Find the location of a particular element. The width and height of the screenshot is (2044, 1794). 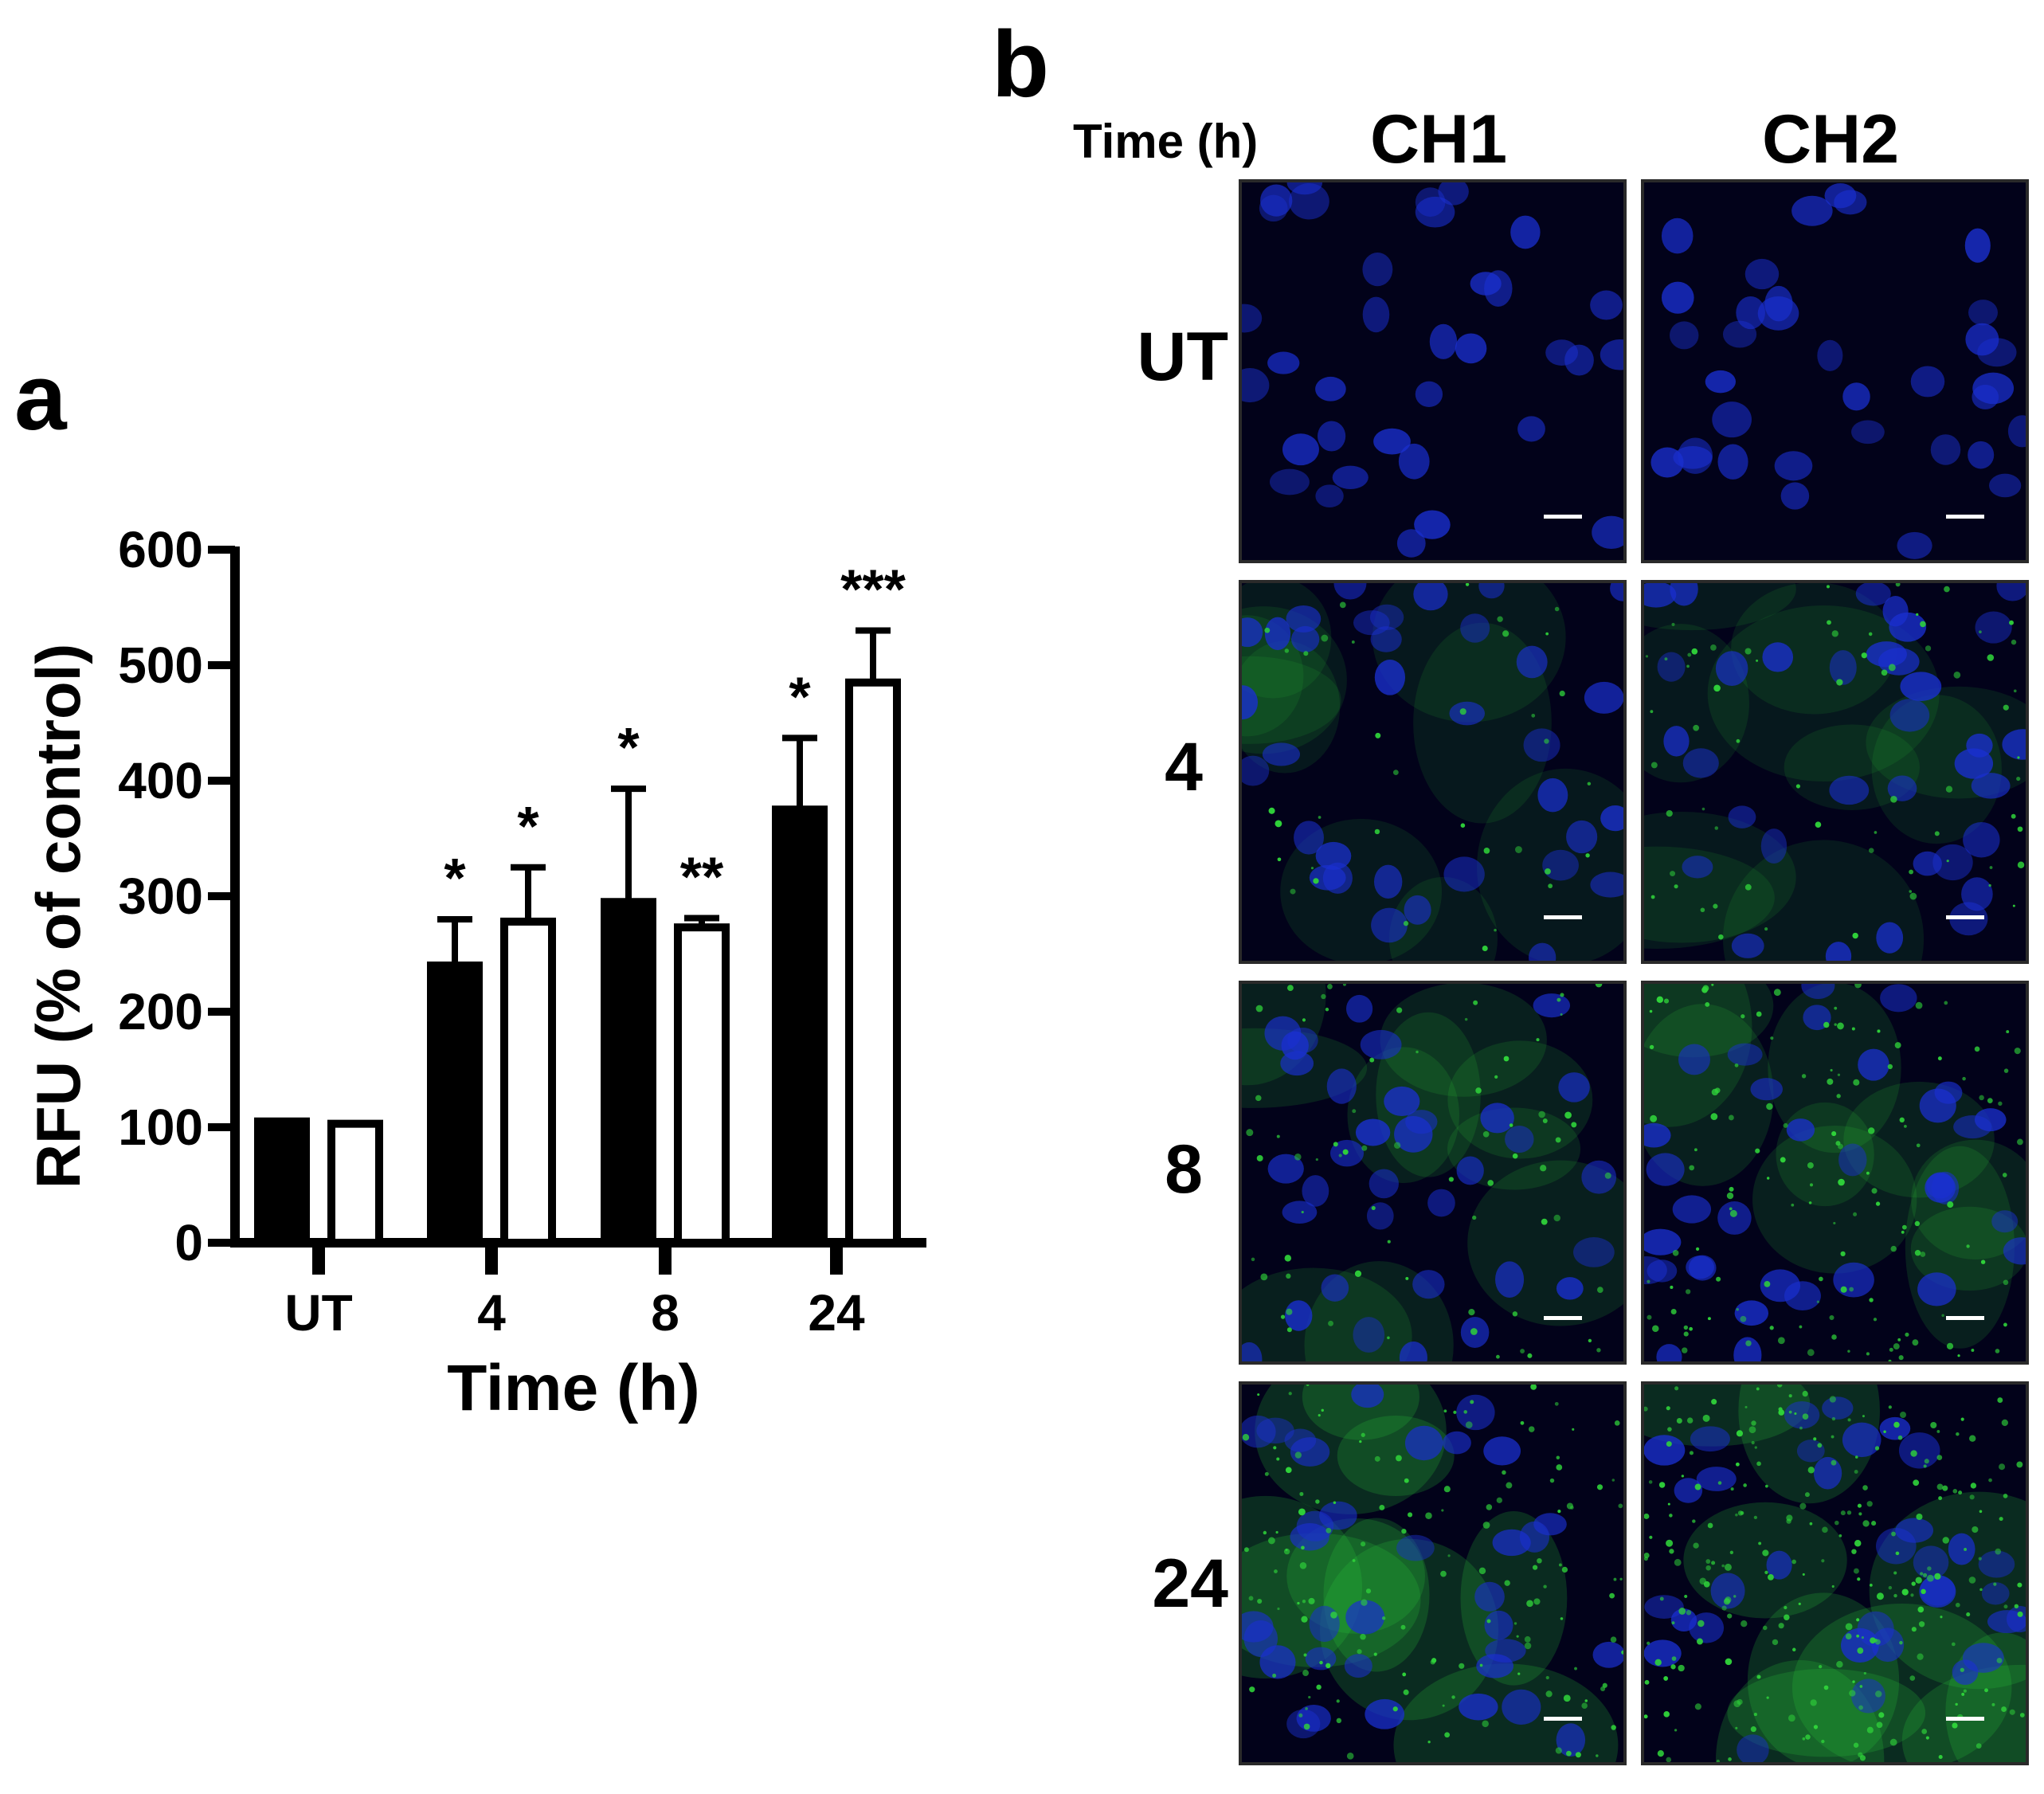

micrograph-ch2-24h is located at coordinates (1835, 1573).